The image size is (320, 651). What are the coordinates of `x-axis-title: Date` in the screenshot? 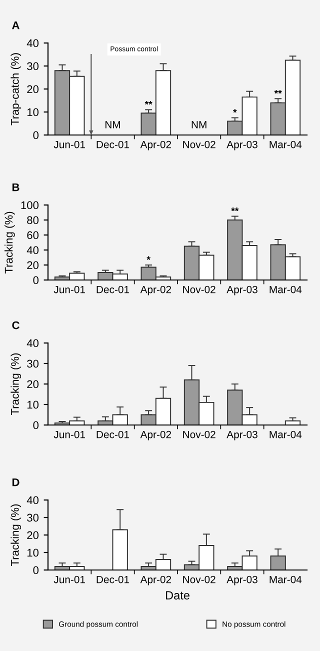 It's located at (178, 595).